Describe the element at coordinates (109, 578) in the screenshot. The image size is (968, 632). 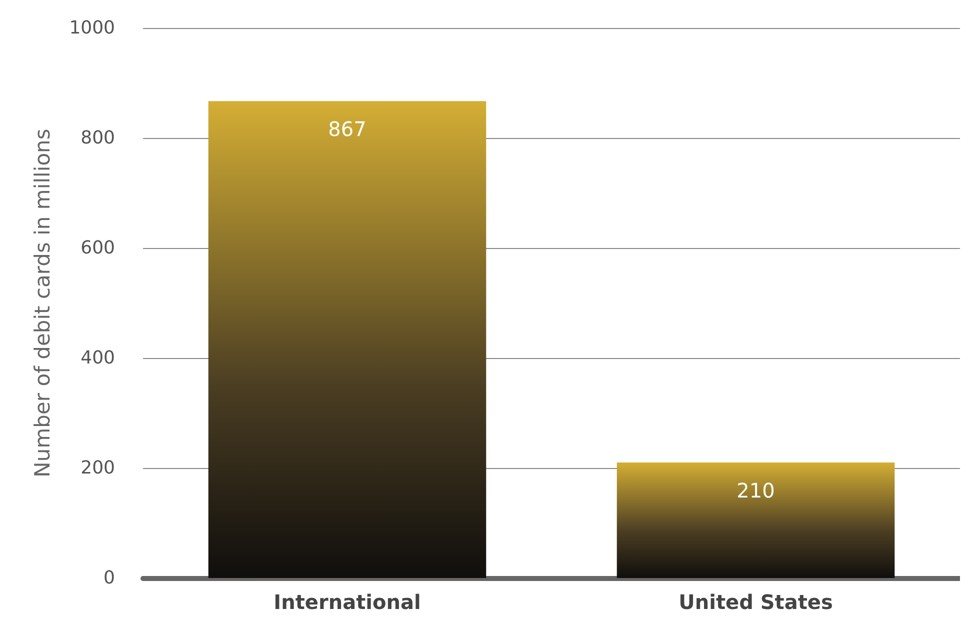
I see `y-tick-label: 0` at that location.